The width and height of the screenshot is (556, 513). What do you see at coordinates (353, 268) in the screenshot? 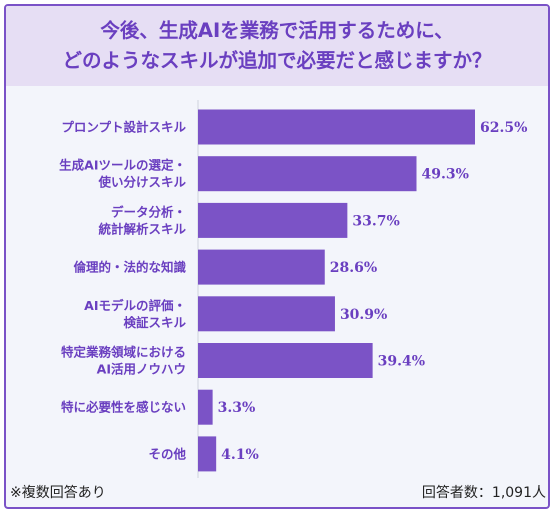
I see `value-label-3: 28.6%` at bounding box center [353, 268].